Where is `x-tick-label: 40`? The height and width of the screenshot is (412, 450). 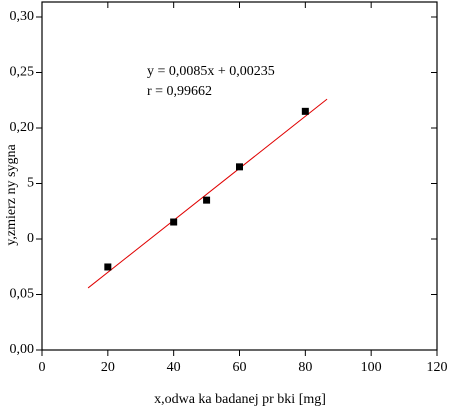
x-tick-label: 40 is located at coordinates (174, 367).